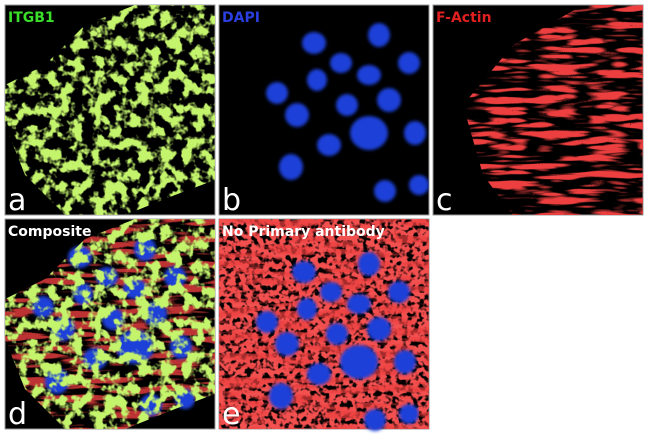 The width and height of the screenshot is (650, 438). What do you see at coordinates (464, 18) in the screenshot?
I see `panel-label: F-Actin` at bounding box center [464, 18].